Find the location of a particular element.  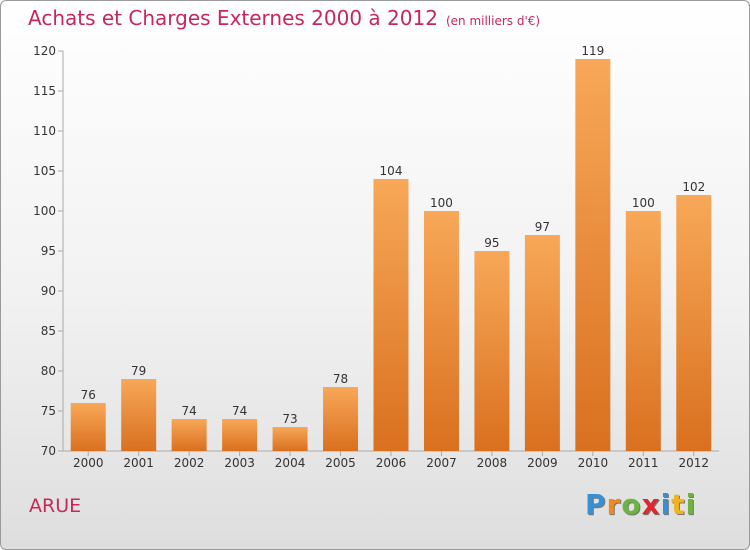

x-tick-label: 2011 is located at coordinates (643, 463).